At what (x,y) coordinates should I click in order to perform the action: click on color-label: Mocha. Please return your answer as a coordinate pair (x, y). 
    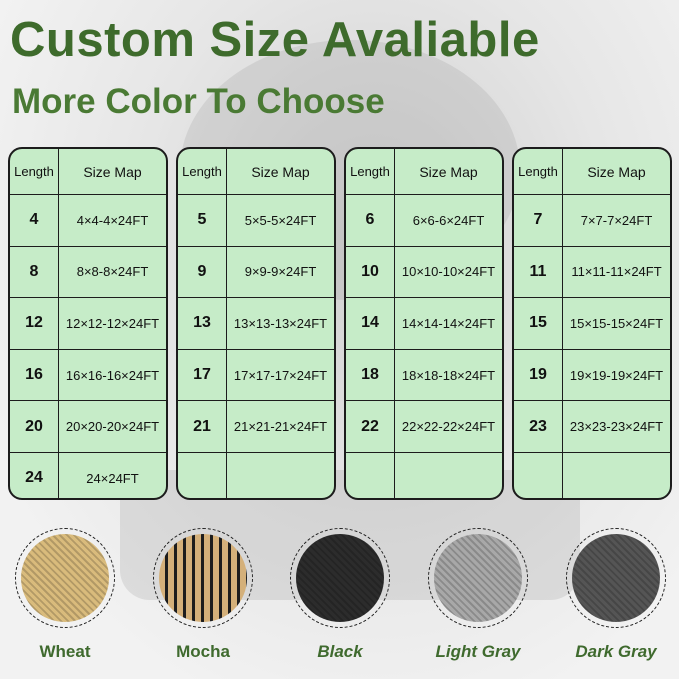
    Looking at the image, I should click on (203, 651).